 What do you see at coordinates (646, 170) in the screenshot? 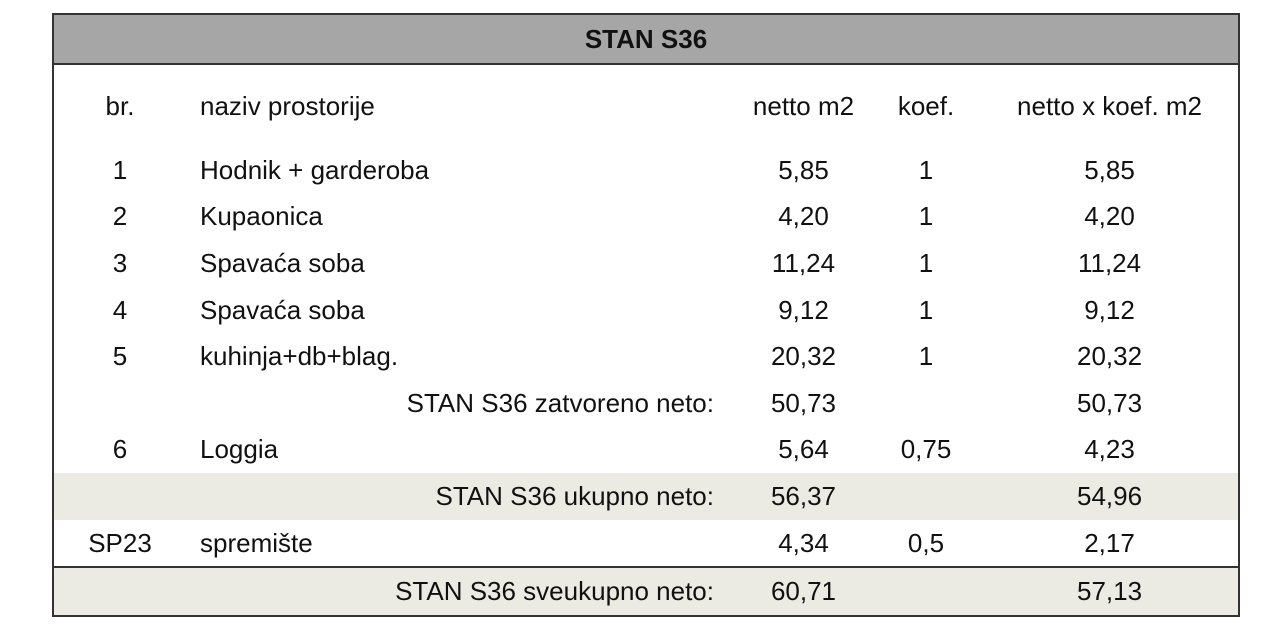
I see `room-row: 1 Hodnik + garderoba 5,85 1 5,85` at bounding box center [646, 170].